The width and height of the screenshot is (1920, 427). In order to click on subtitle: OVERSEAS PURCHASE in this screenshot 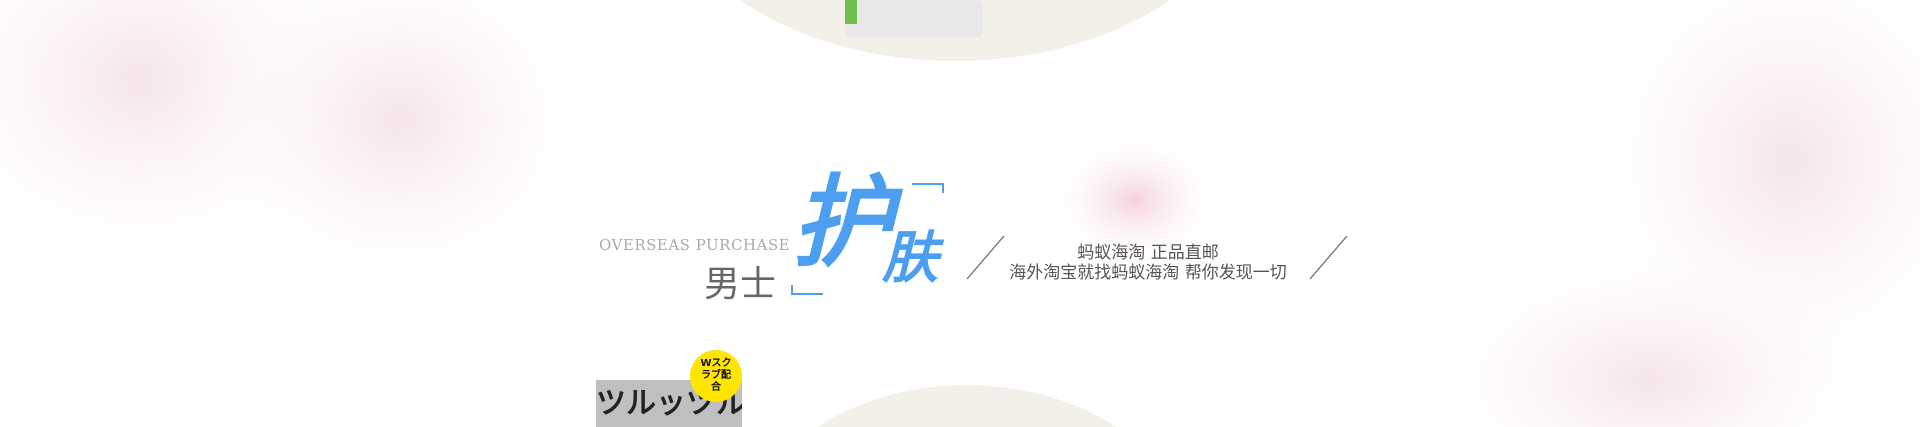, I will do `click(695, 245)`.